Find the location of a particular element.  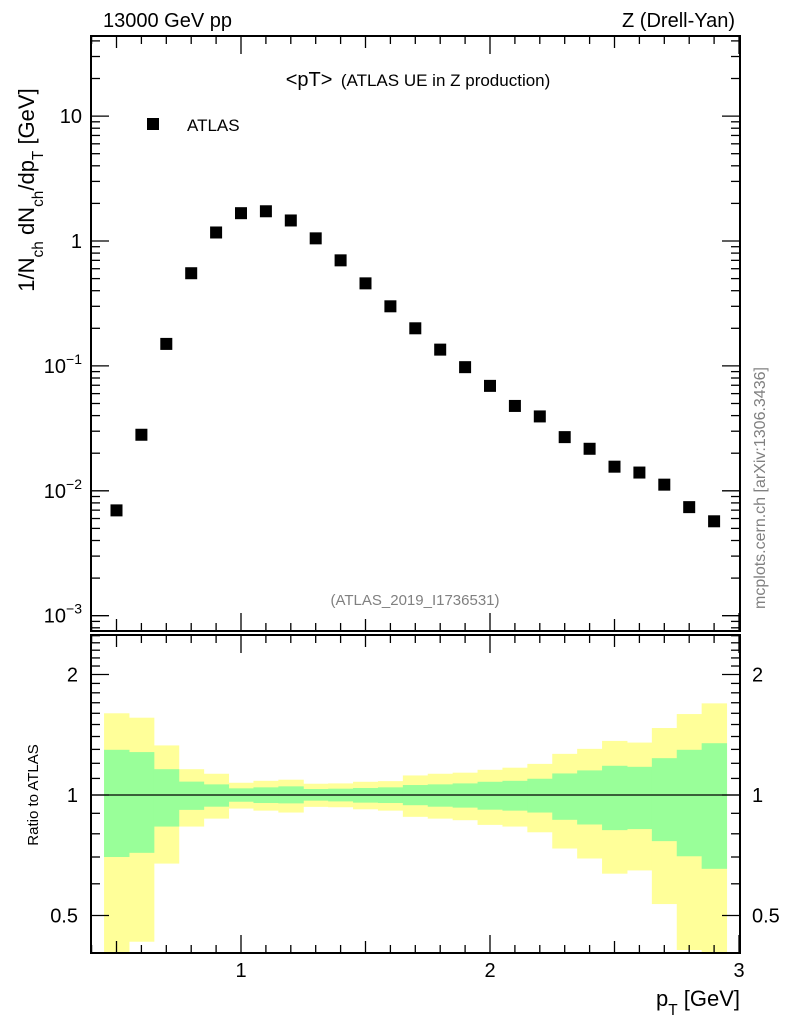

tick-exponent: −3 is located at coordinates (74, 609).